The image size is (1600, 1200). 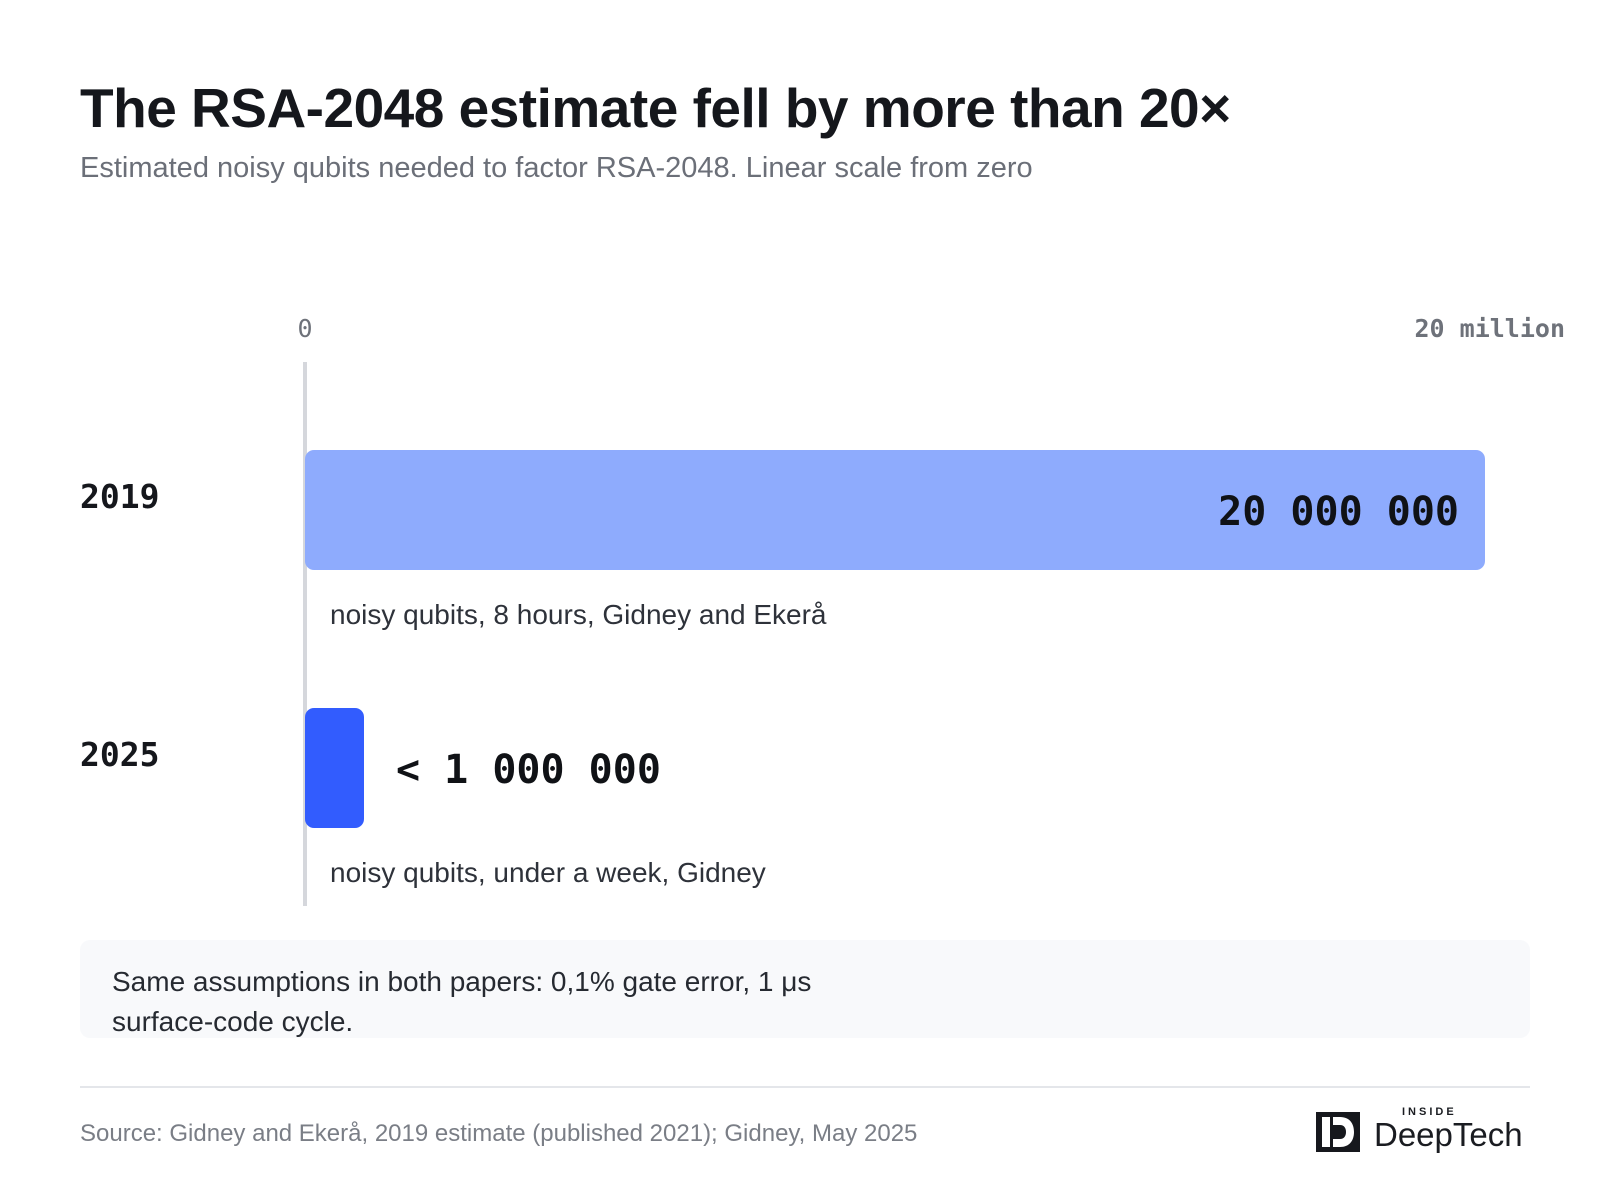 What do you see at coordinates (119, 754) in the screenshot?
I see `category-label-2025: 2025` at bounding box center [119, 754].